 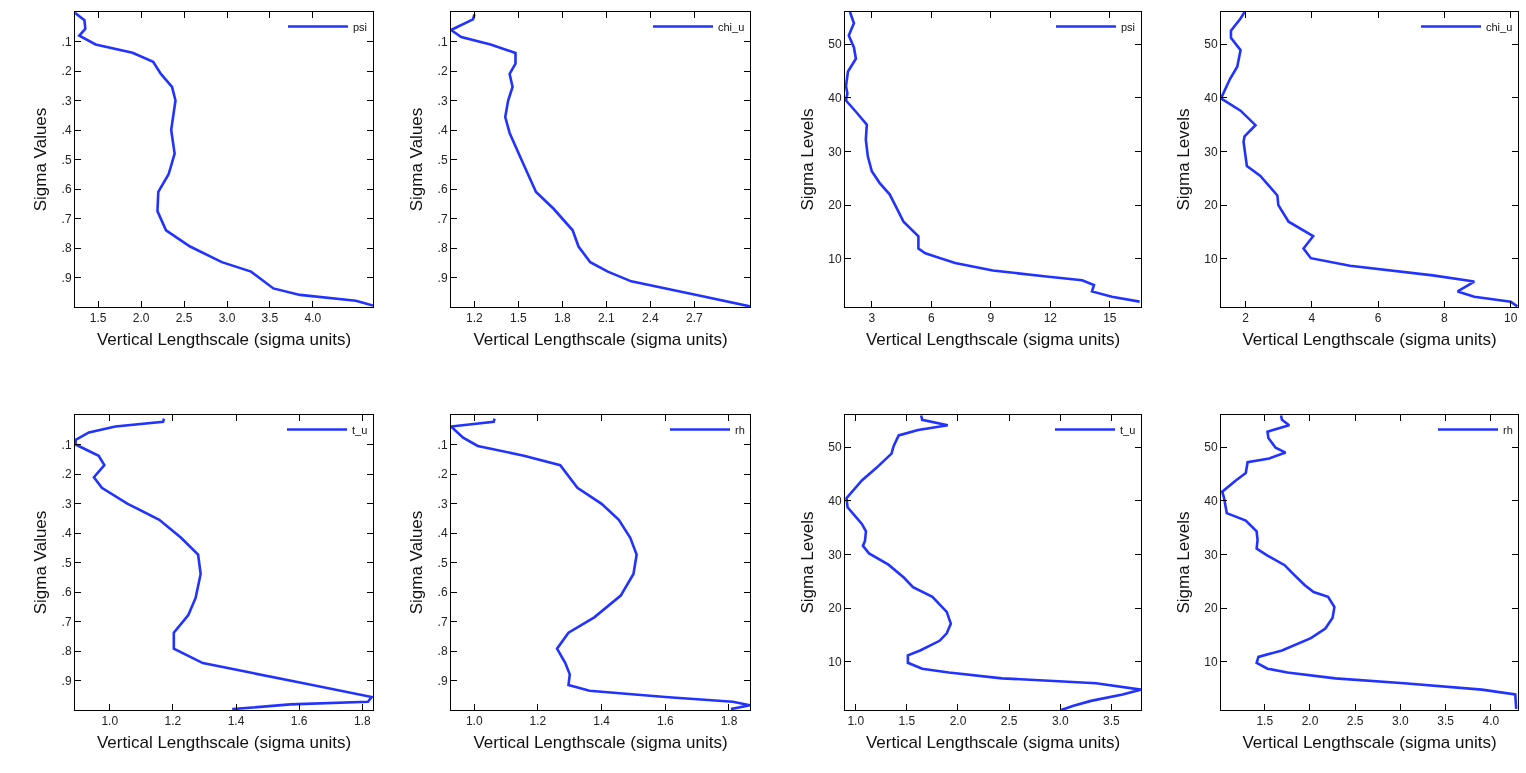 I want to click on x-tick-label: 15, so click(x=1110, y=318).